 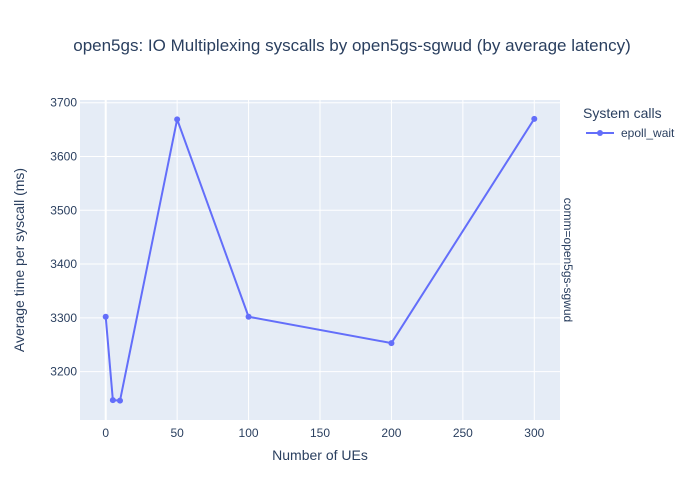 I want to click on x-axis-ticks: 0 50 100 150 200 250 300, so click(x=323, y=433).